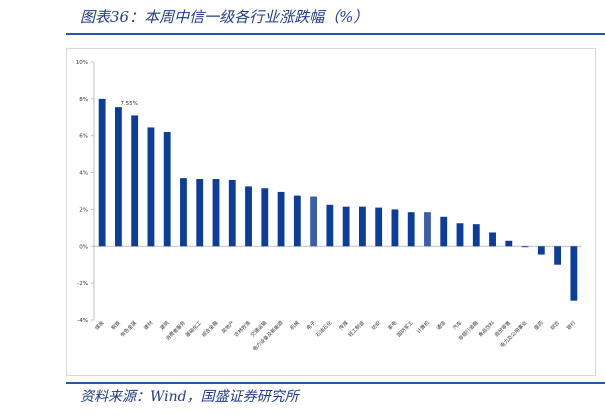 The image size is (605, 415). What do you see at coordinates (83, 210) in the screenshot?
I see `y-tick-label: 2%` at bounding box center [83, 210].